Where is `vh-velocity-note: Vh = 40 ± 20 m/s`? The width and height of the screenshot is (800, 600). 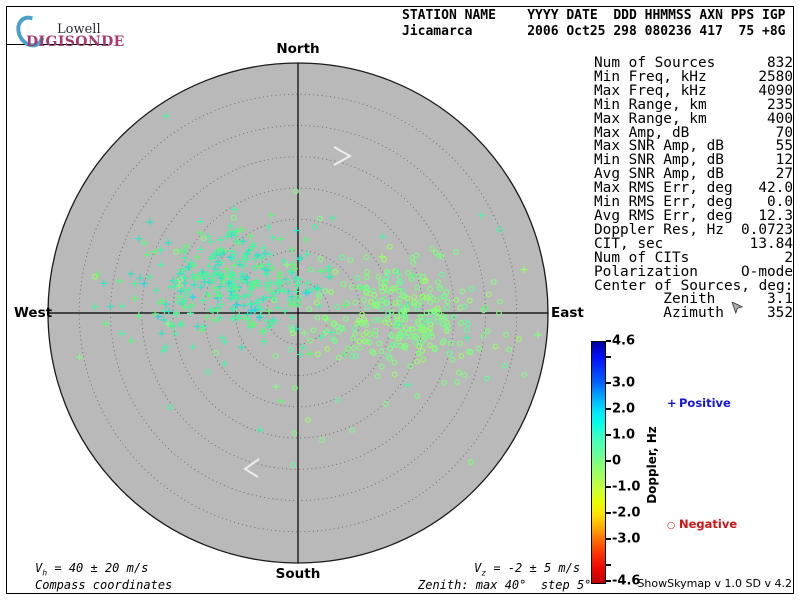
vh-velocity-note: Vh = 40 ± 20 m/s is located at coordinates (92, 569).